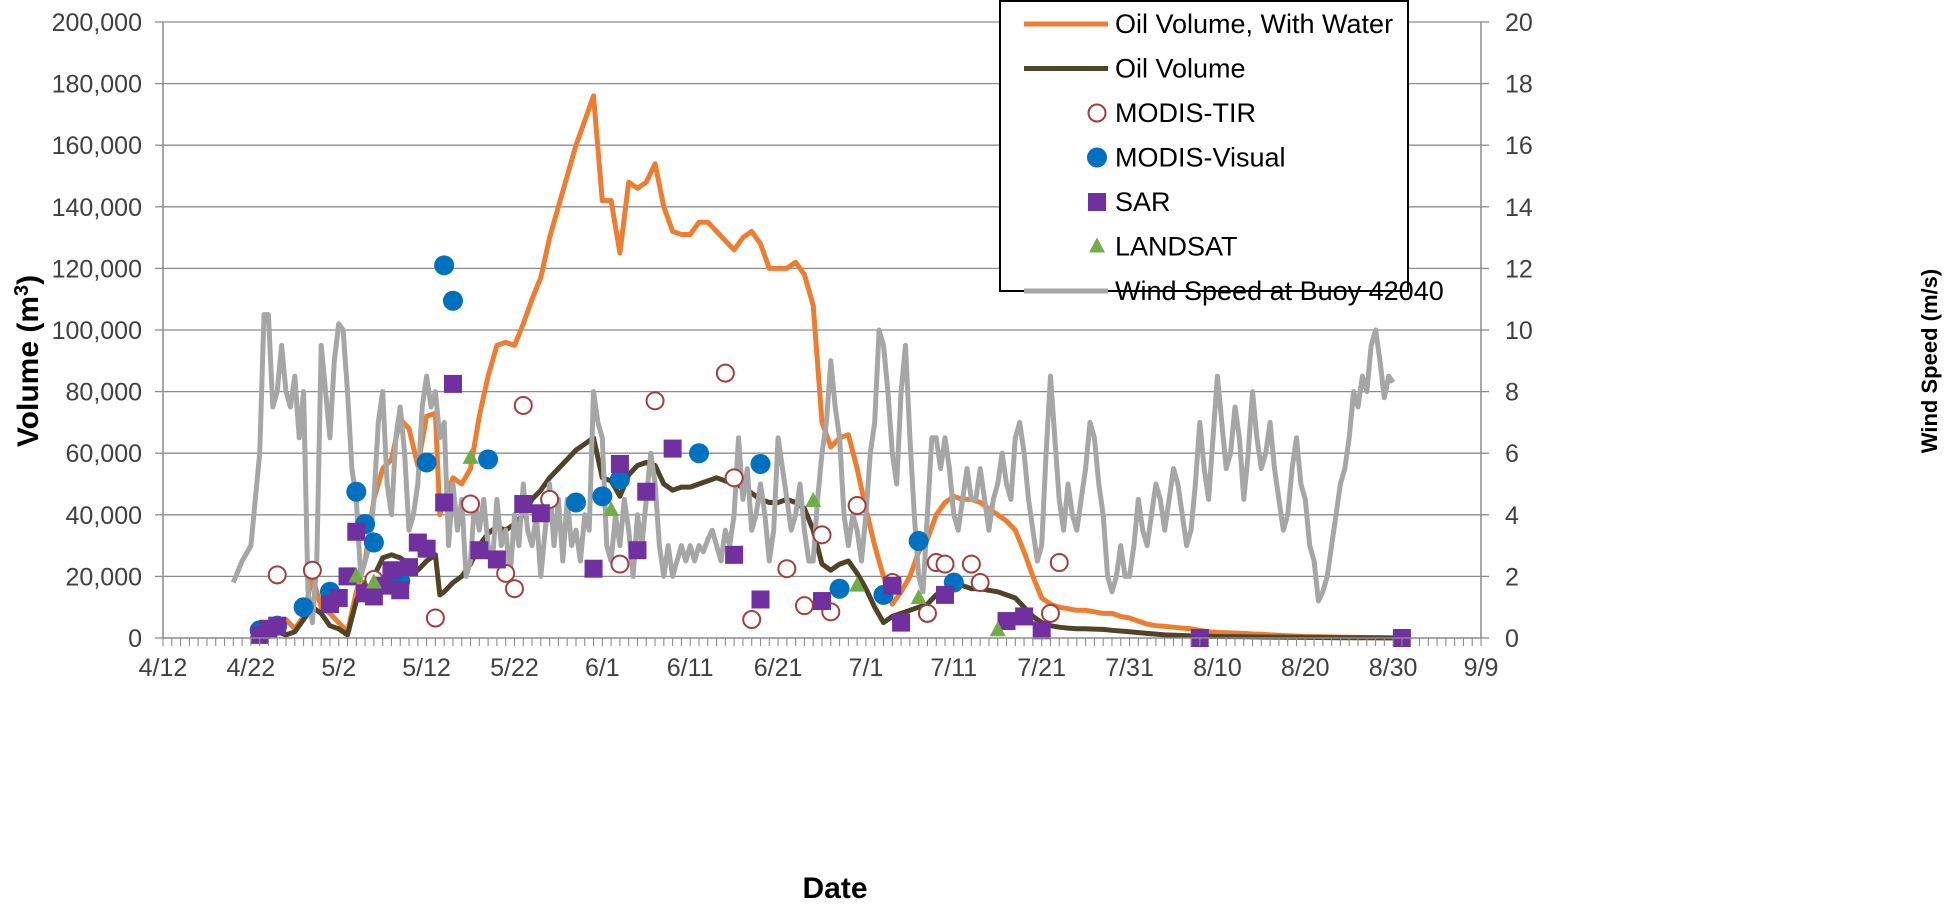 This screenshot has height=912, width=1955. Describe the element at coordinates (1519, 269) in the screenshot. I see `y2-tick-label: 12` at that location.